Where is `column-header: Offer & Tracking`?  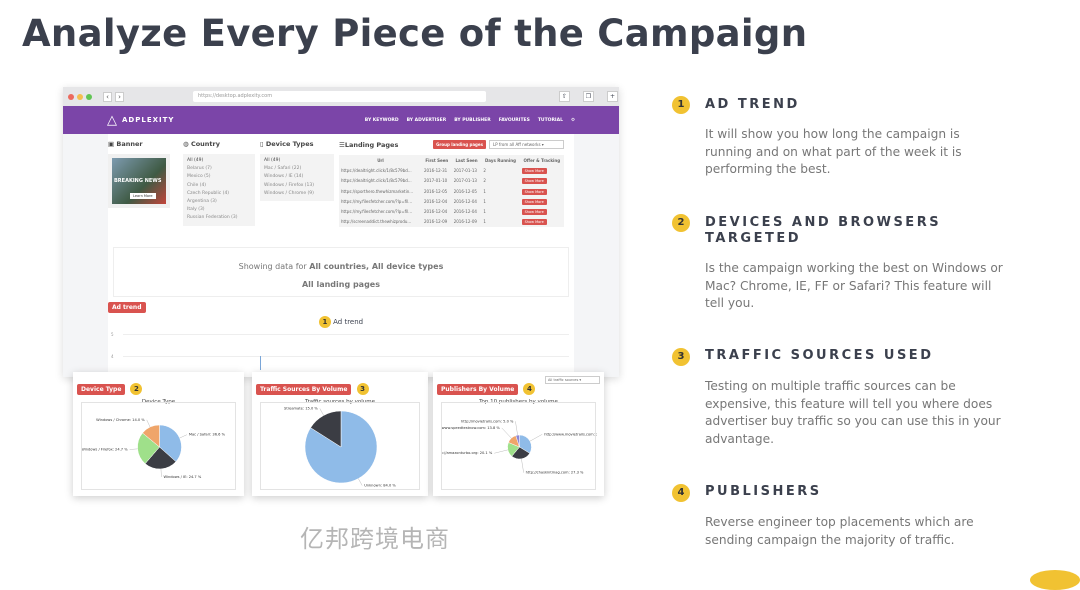 column-header: Offer & Tracking is located at coordinates (542, 160).